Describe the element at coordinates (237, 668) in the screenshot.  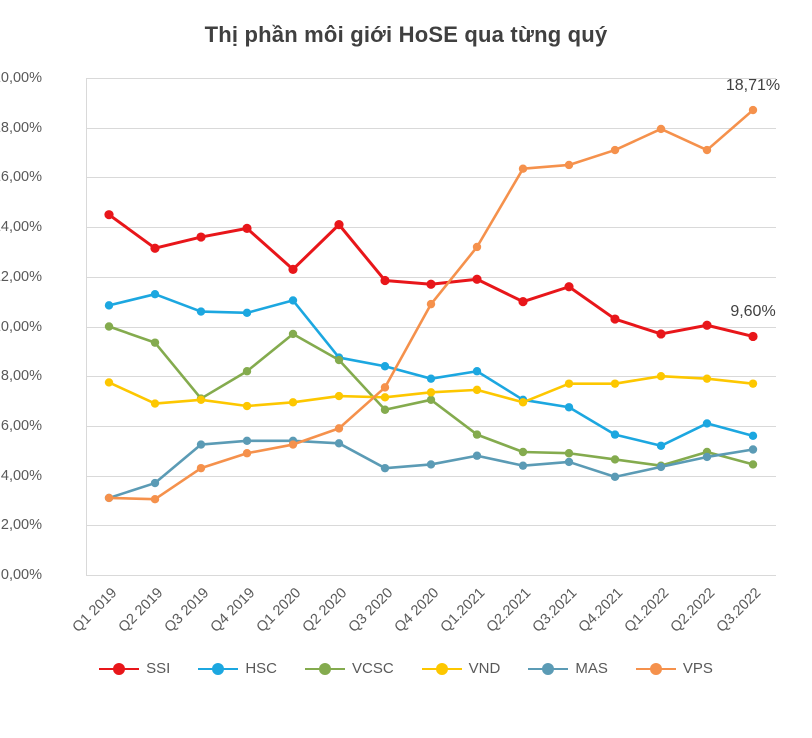
I see `legend-item-hsc: HSC` at that location.